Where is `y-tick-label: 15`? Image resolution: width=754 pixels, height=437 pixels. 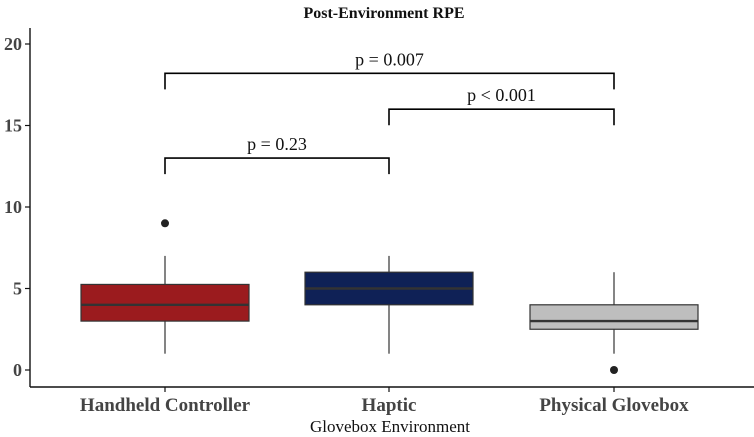
y-tick-label: 15 is located at coordinates (13, 126).